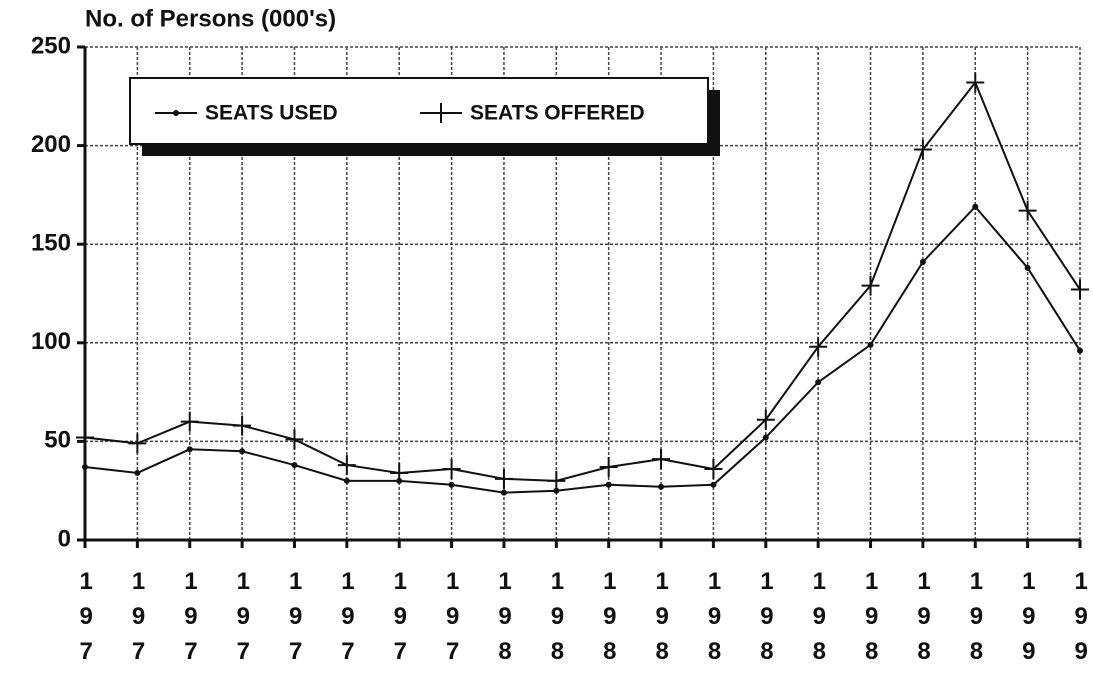 Image resolution: width=1093 pixels, height=676 pixels. What do you see at coordinates (57, 440) in the screenshot?
I see `y-tick-label: 50` at bounding box center [57, 440].